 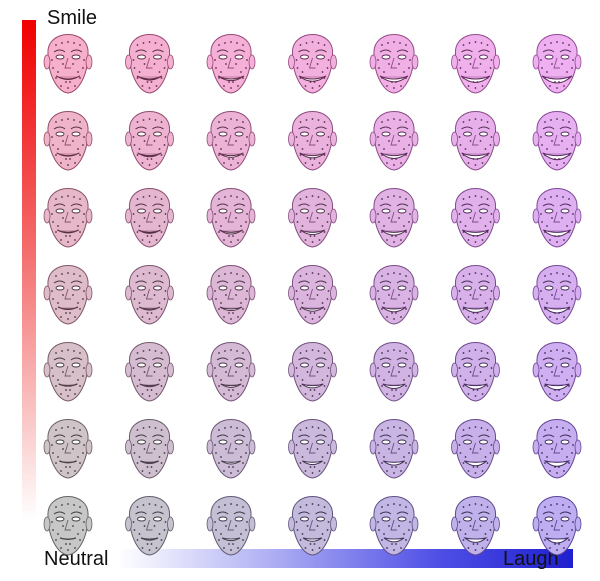 What do you see at coordinates (531, 559) in the screenshot?
I see `laugh-axis-label: Laugh` at bounding box center [531, 559].